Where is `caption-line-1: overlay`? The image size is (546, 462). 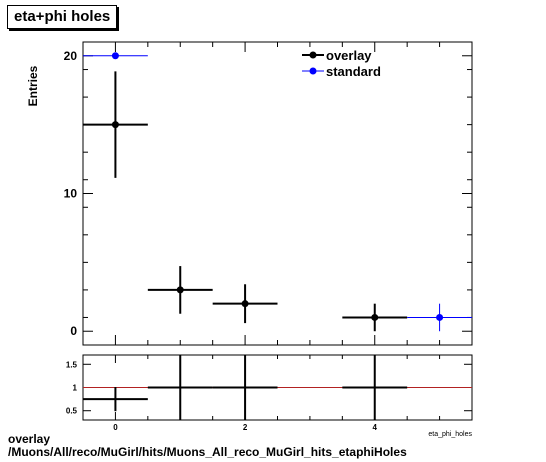 caption-line-1: overlay is located at coordinates (29, 439).